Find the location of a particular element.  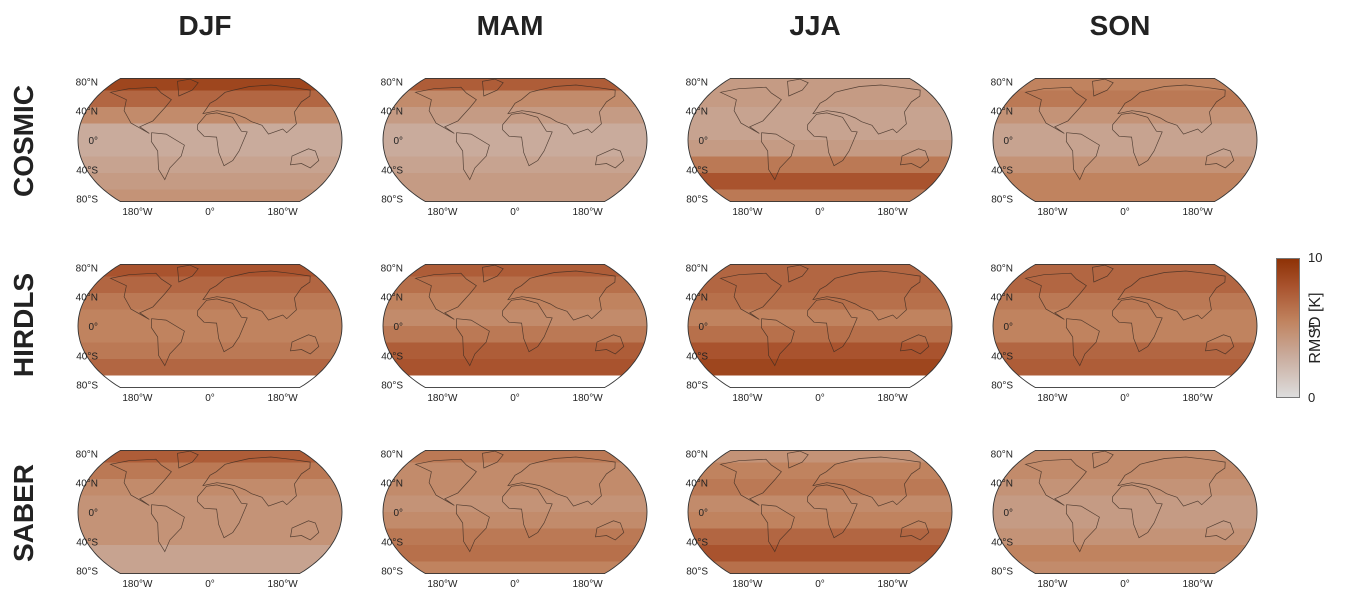

map-panel-saber-mam: 80°N 40°N 0° 40°S 80°S 180°W 0° 180°W is located at coordinates (515, 513).